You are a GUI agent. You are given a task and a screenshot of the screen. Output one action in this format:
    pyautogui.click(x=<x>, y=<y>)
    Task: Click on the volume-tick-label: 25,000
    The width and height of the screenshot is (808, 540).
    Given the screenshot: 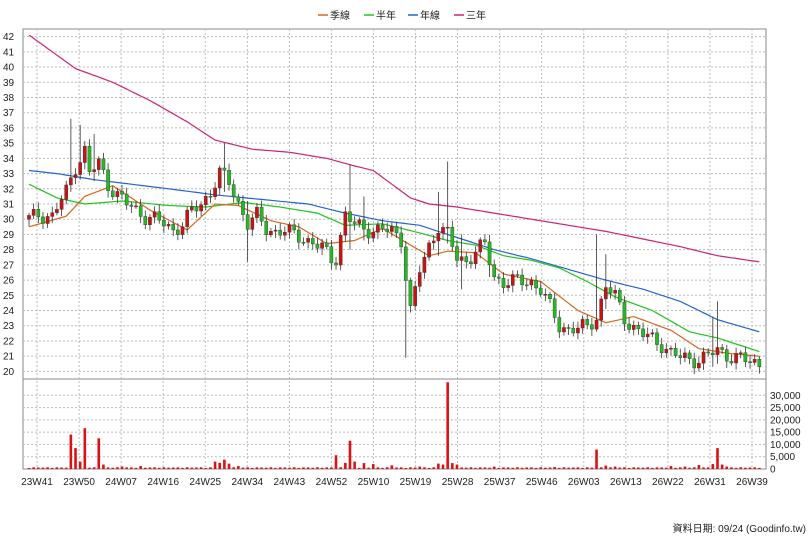 What is the action you would take?
    pyautogui.click(x=785, y=408)
    